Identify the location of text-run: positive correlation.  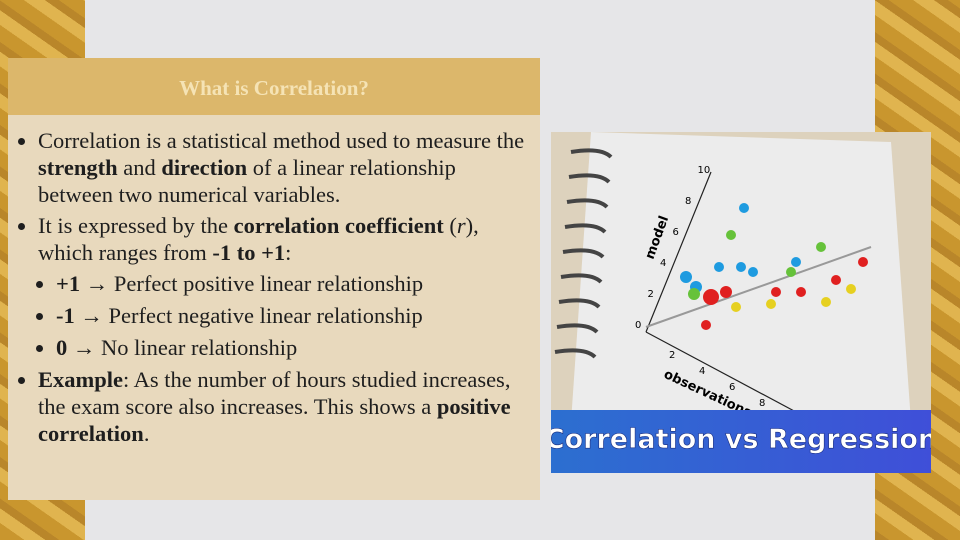
(274, 420).